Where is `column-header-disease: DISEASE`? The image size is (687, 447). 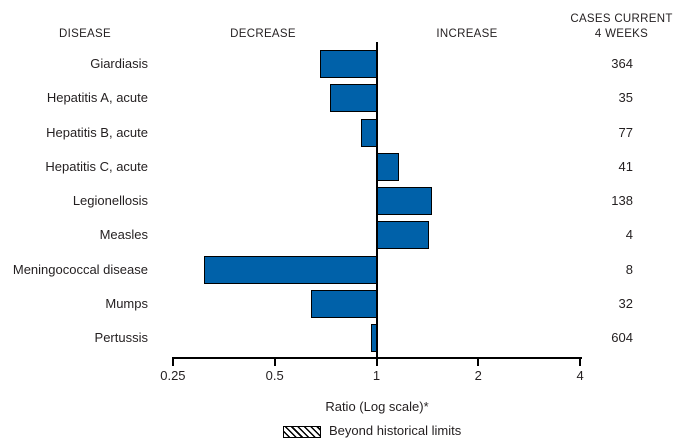 column-header-disease: DISEASE is located at coordinates (85, 34).